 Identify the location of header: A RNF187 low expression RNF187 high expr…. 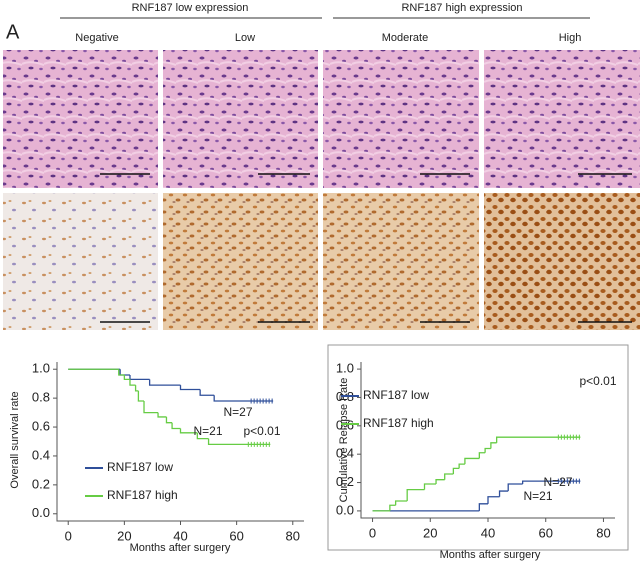
(298, 23).